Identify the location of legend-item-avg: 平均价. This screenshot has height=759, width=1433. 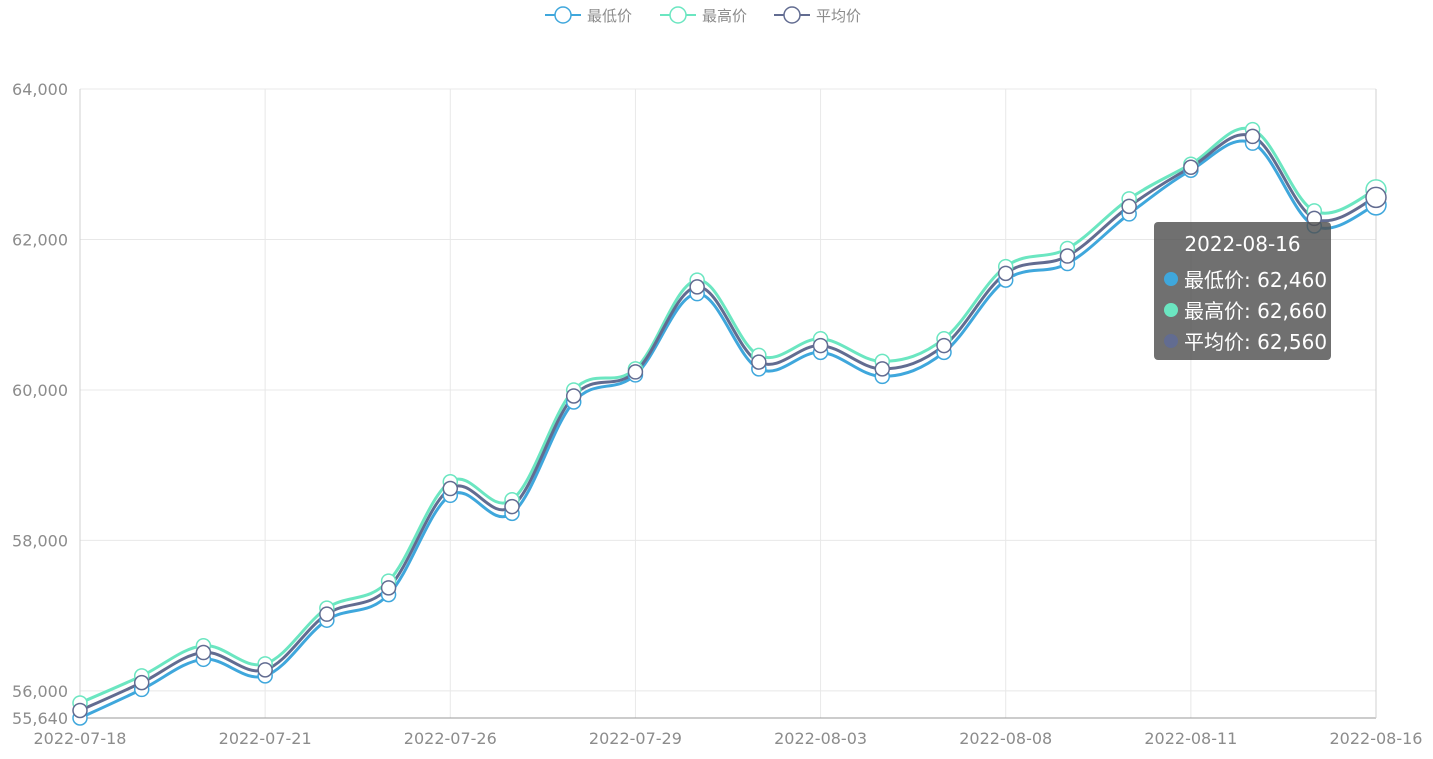
(817, 15).